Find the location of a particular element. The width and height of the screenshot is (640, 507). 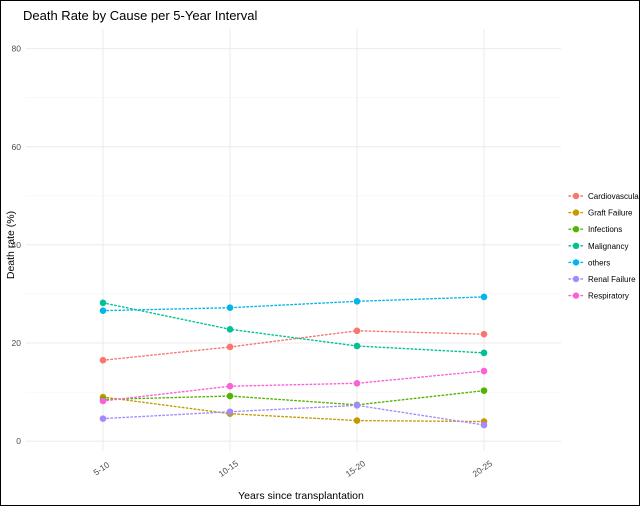

legend-item: Renal Failure is located at coordinates (602, 279).